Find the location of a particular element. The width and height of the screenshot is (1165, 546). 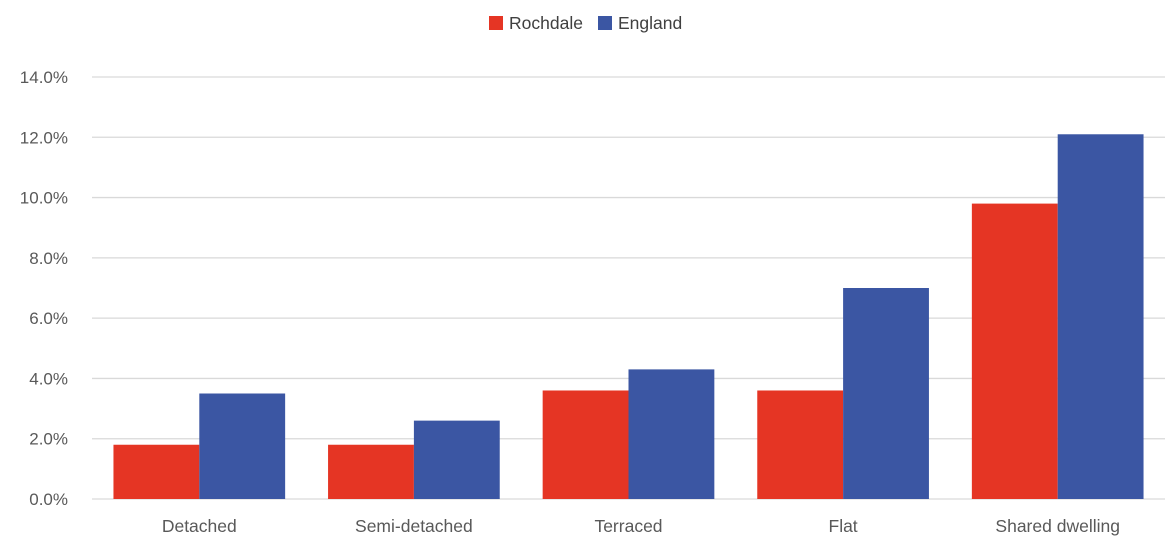

y-axis-tick-labels: 0.0% 2.0% 4.0% 6.0% 8.0% 10.0% 12.0% 14.0% is located at coordinates (44, 288).